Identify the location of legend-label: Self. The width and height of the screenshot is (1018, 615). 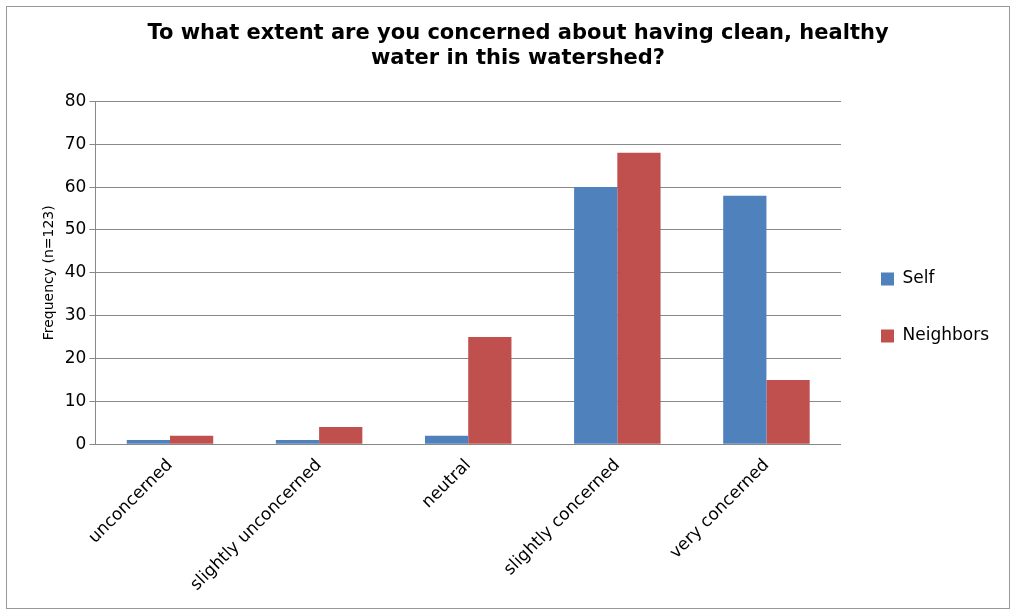
(919, 277).